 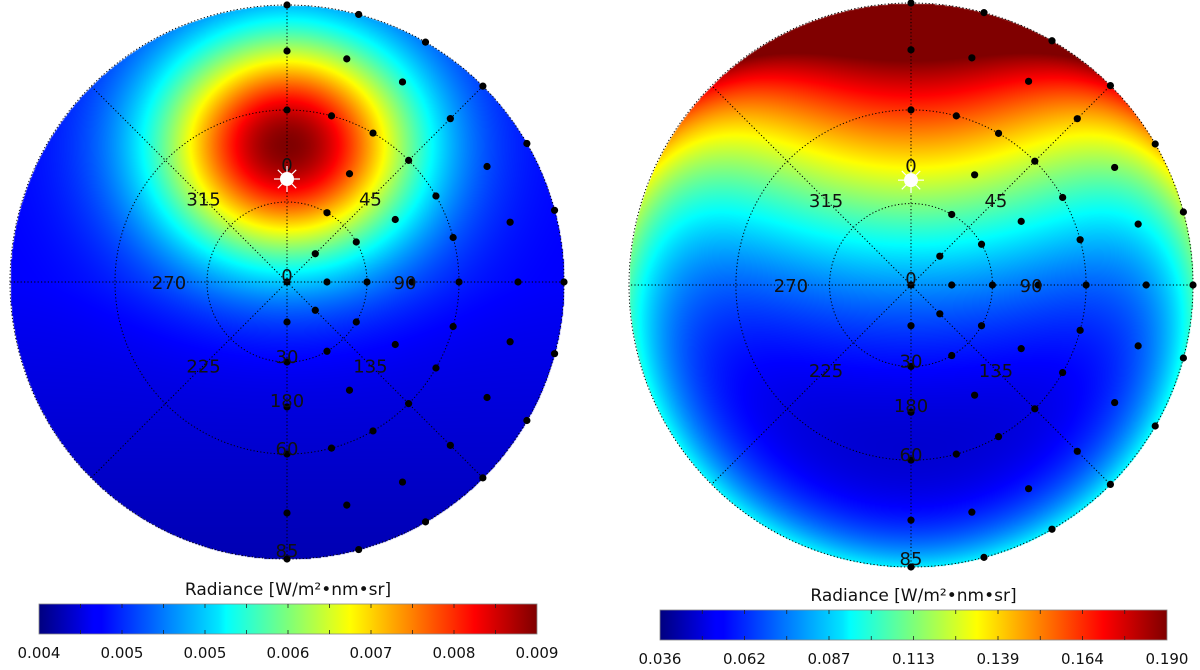 What do you see at coordinates (405, 283) in the screenshot?
I see `azimuth-label: 90` at bounding box center [405, 283].